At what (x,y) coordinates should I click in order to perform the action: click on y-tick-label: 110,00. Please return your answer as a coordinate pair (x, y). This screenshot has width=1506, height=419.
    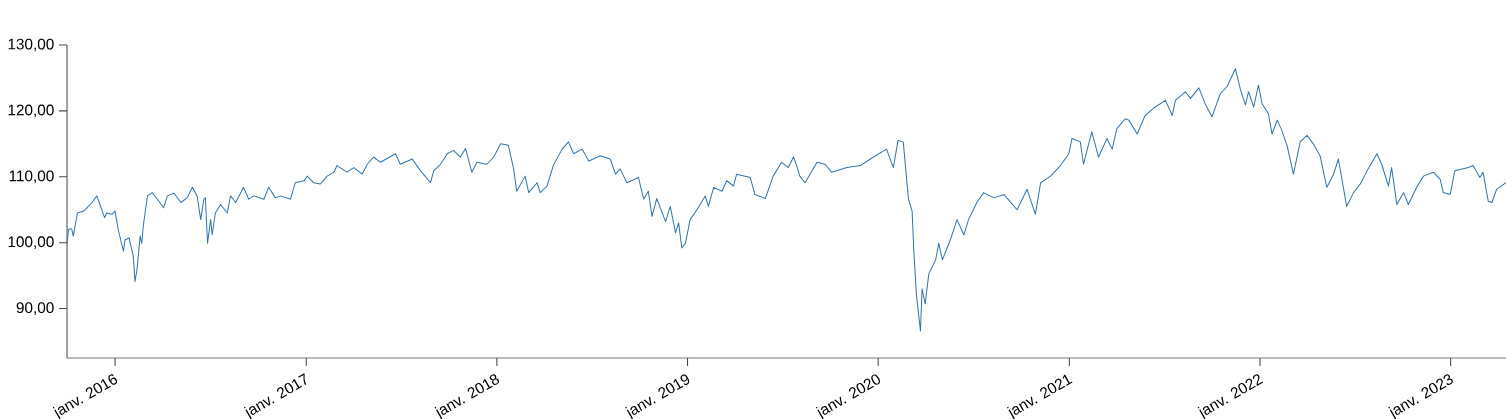
    Looking at the image, I should click on (31, 177).